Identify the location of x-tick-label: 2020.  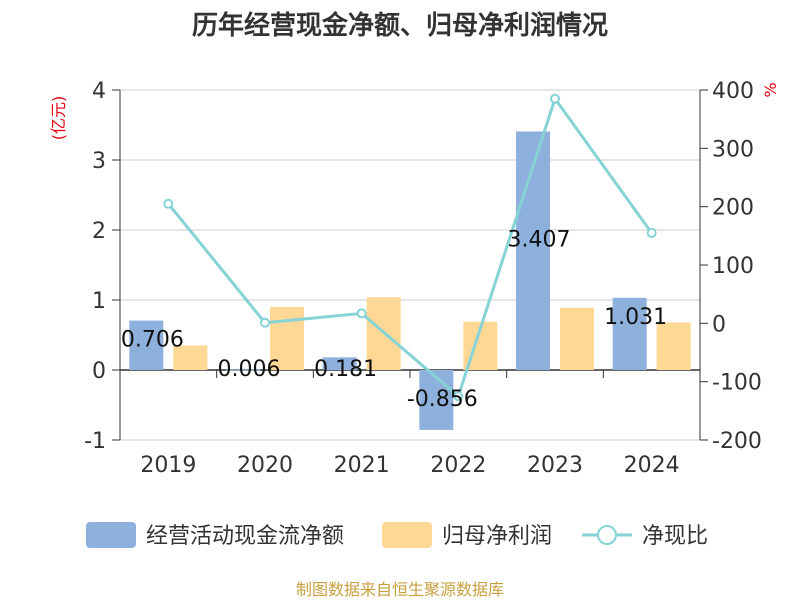
(265, 465).